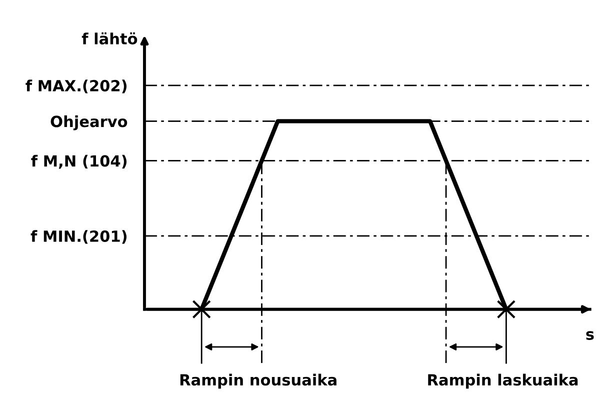  I want to click on ref-line-label: Ohjearvo, so click(89, 122).